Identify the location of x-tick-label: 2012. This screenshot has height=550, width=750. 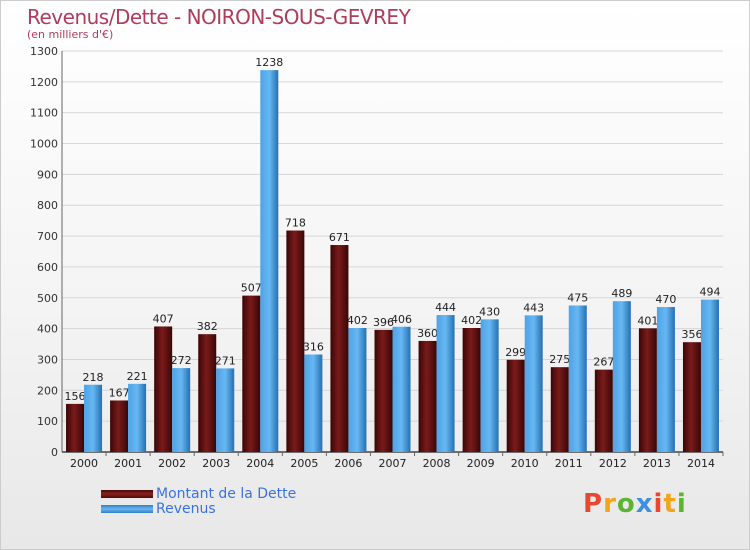
(613, 463).